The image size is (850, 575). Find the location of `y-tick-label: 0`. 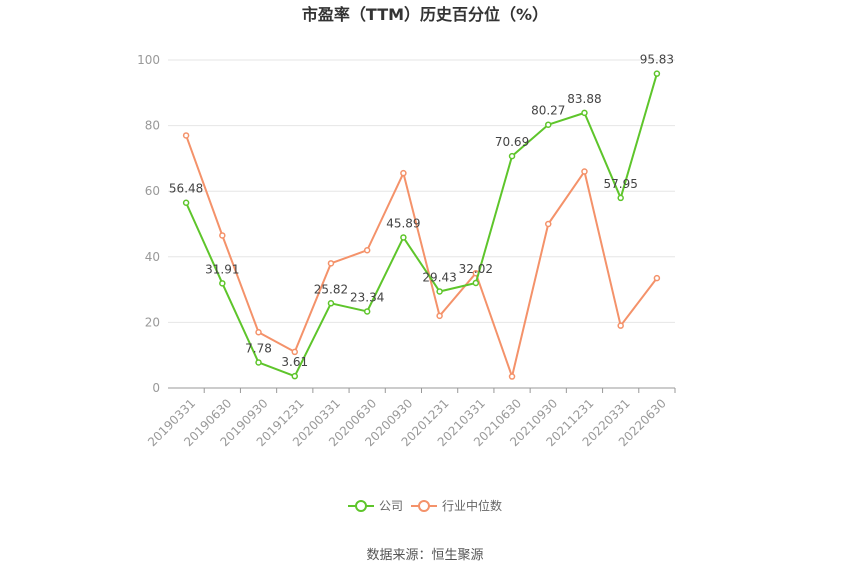

y-tick-label: 0 is located at coordinates (156, 388).